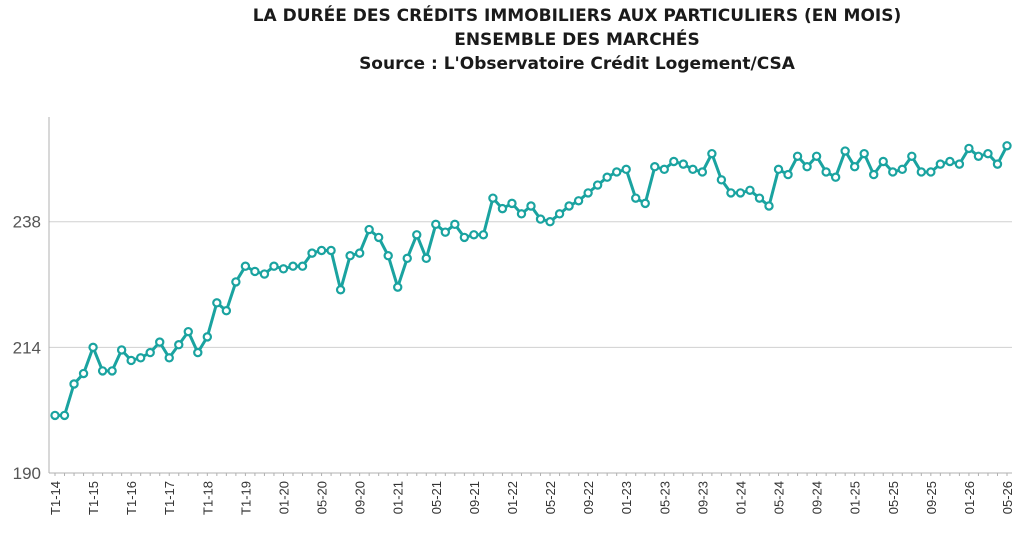 The width and height of the screenshot is (1024, 534). What do you see at coordinates (131, 498) in the screenshot?
I see `x-tick-label: T1-16` at bounding box center [131, 498].